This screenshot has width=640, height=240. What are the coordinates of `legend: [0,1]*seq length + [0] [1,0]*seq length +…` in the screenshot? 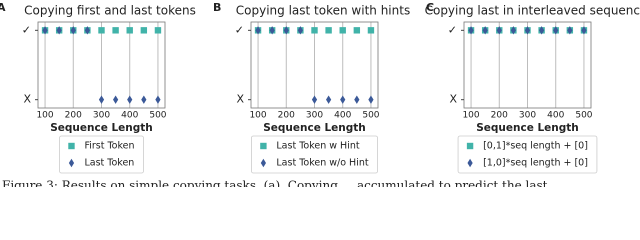 It's located at (527, 154).